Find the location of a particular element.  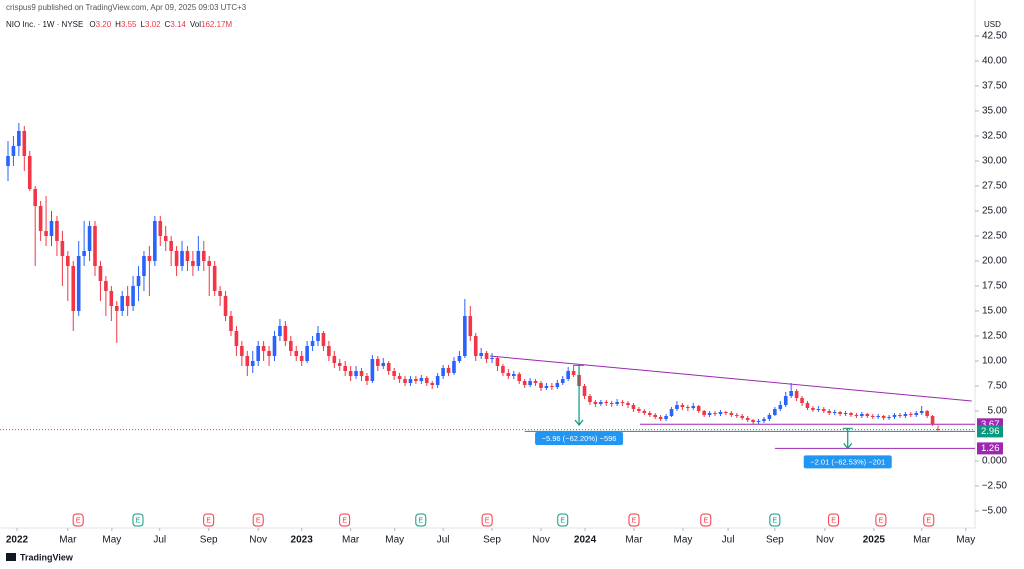

price-label: 2.96 is located at coordinates (990, 431).